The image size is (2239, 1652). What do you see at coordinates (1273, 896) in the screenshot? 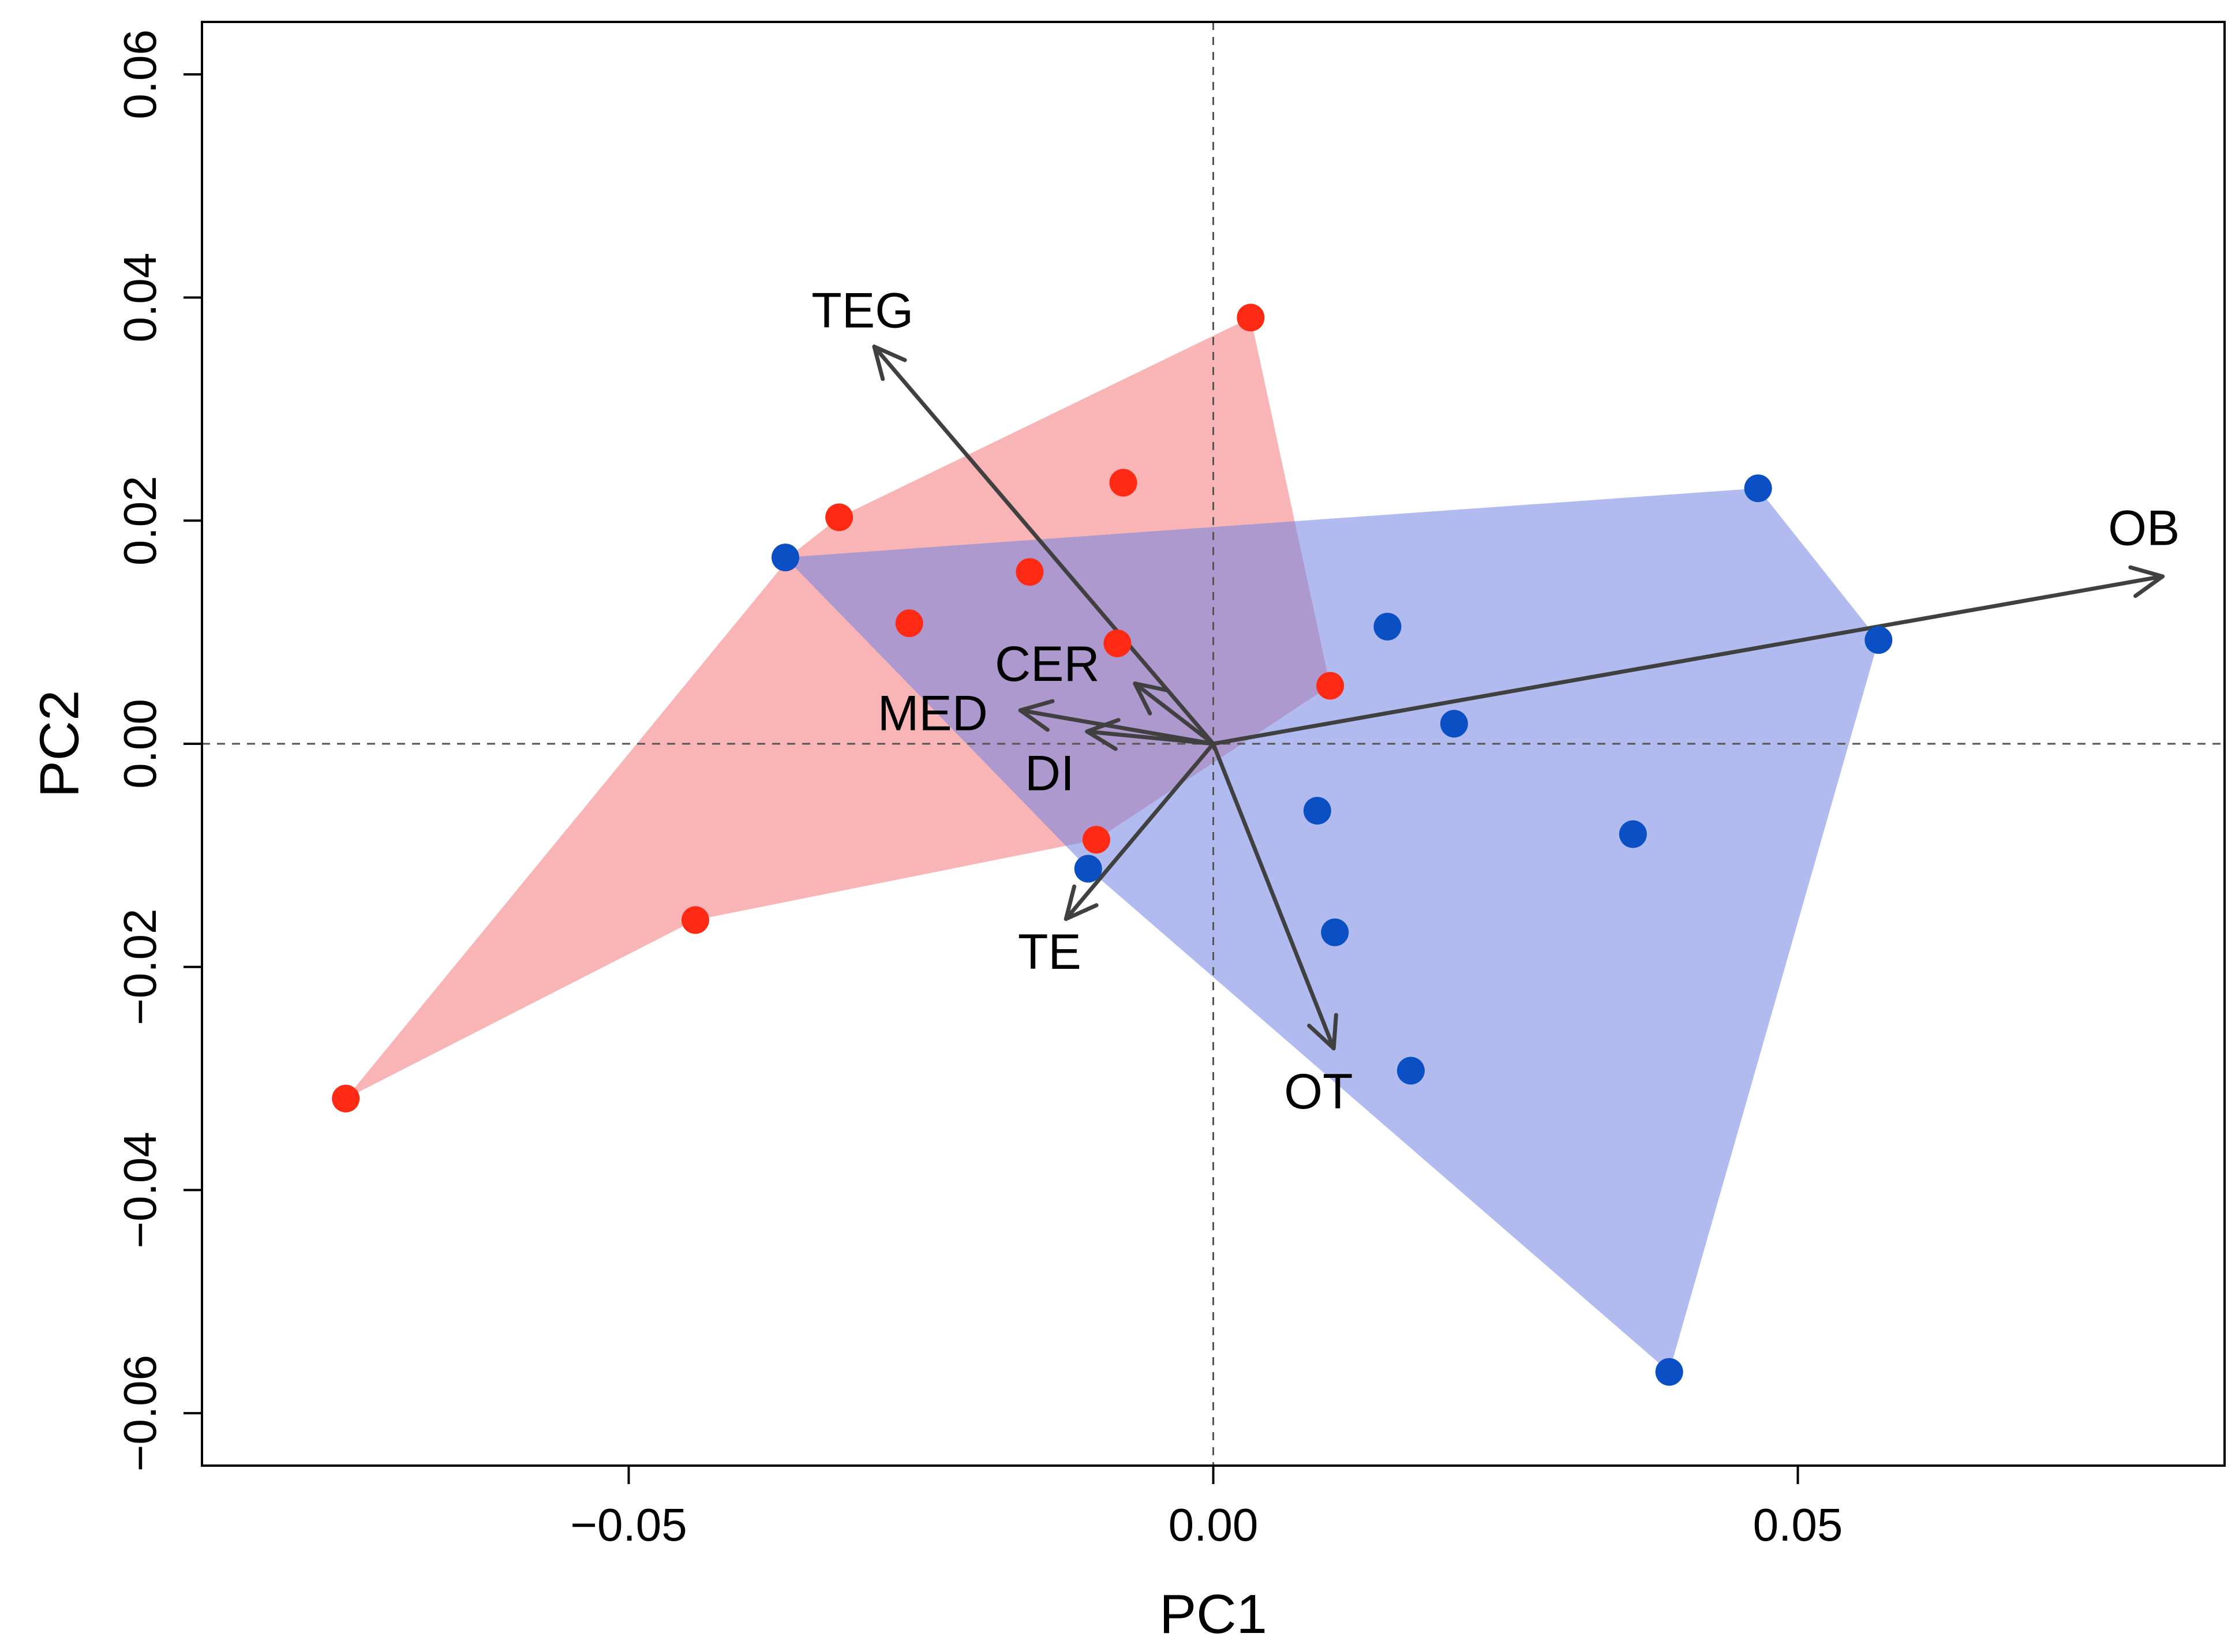
I see `loading-arrow-ot` at bounding box center [1273, 896].